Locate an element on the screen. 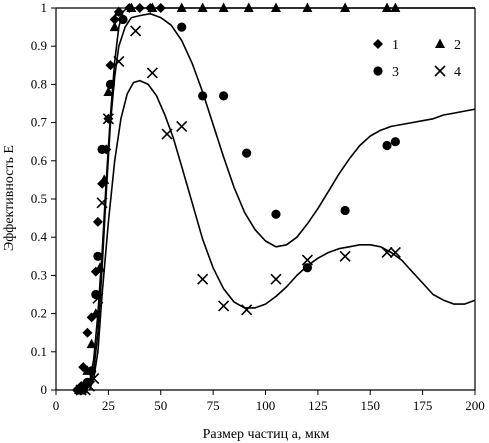  x-tick-label: 25 is located at coordinates (108, 405).